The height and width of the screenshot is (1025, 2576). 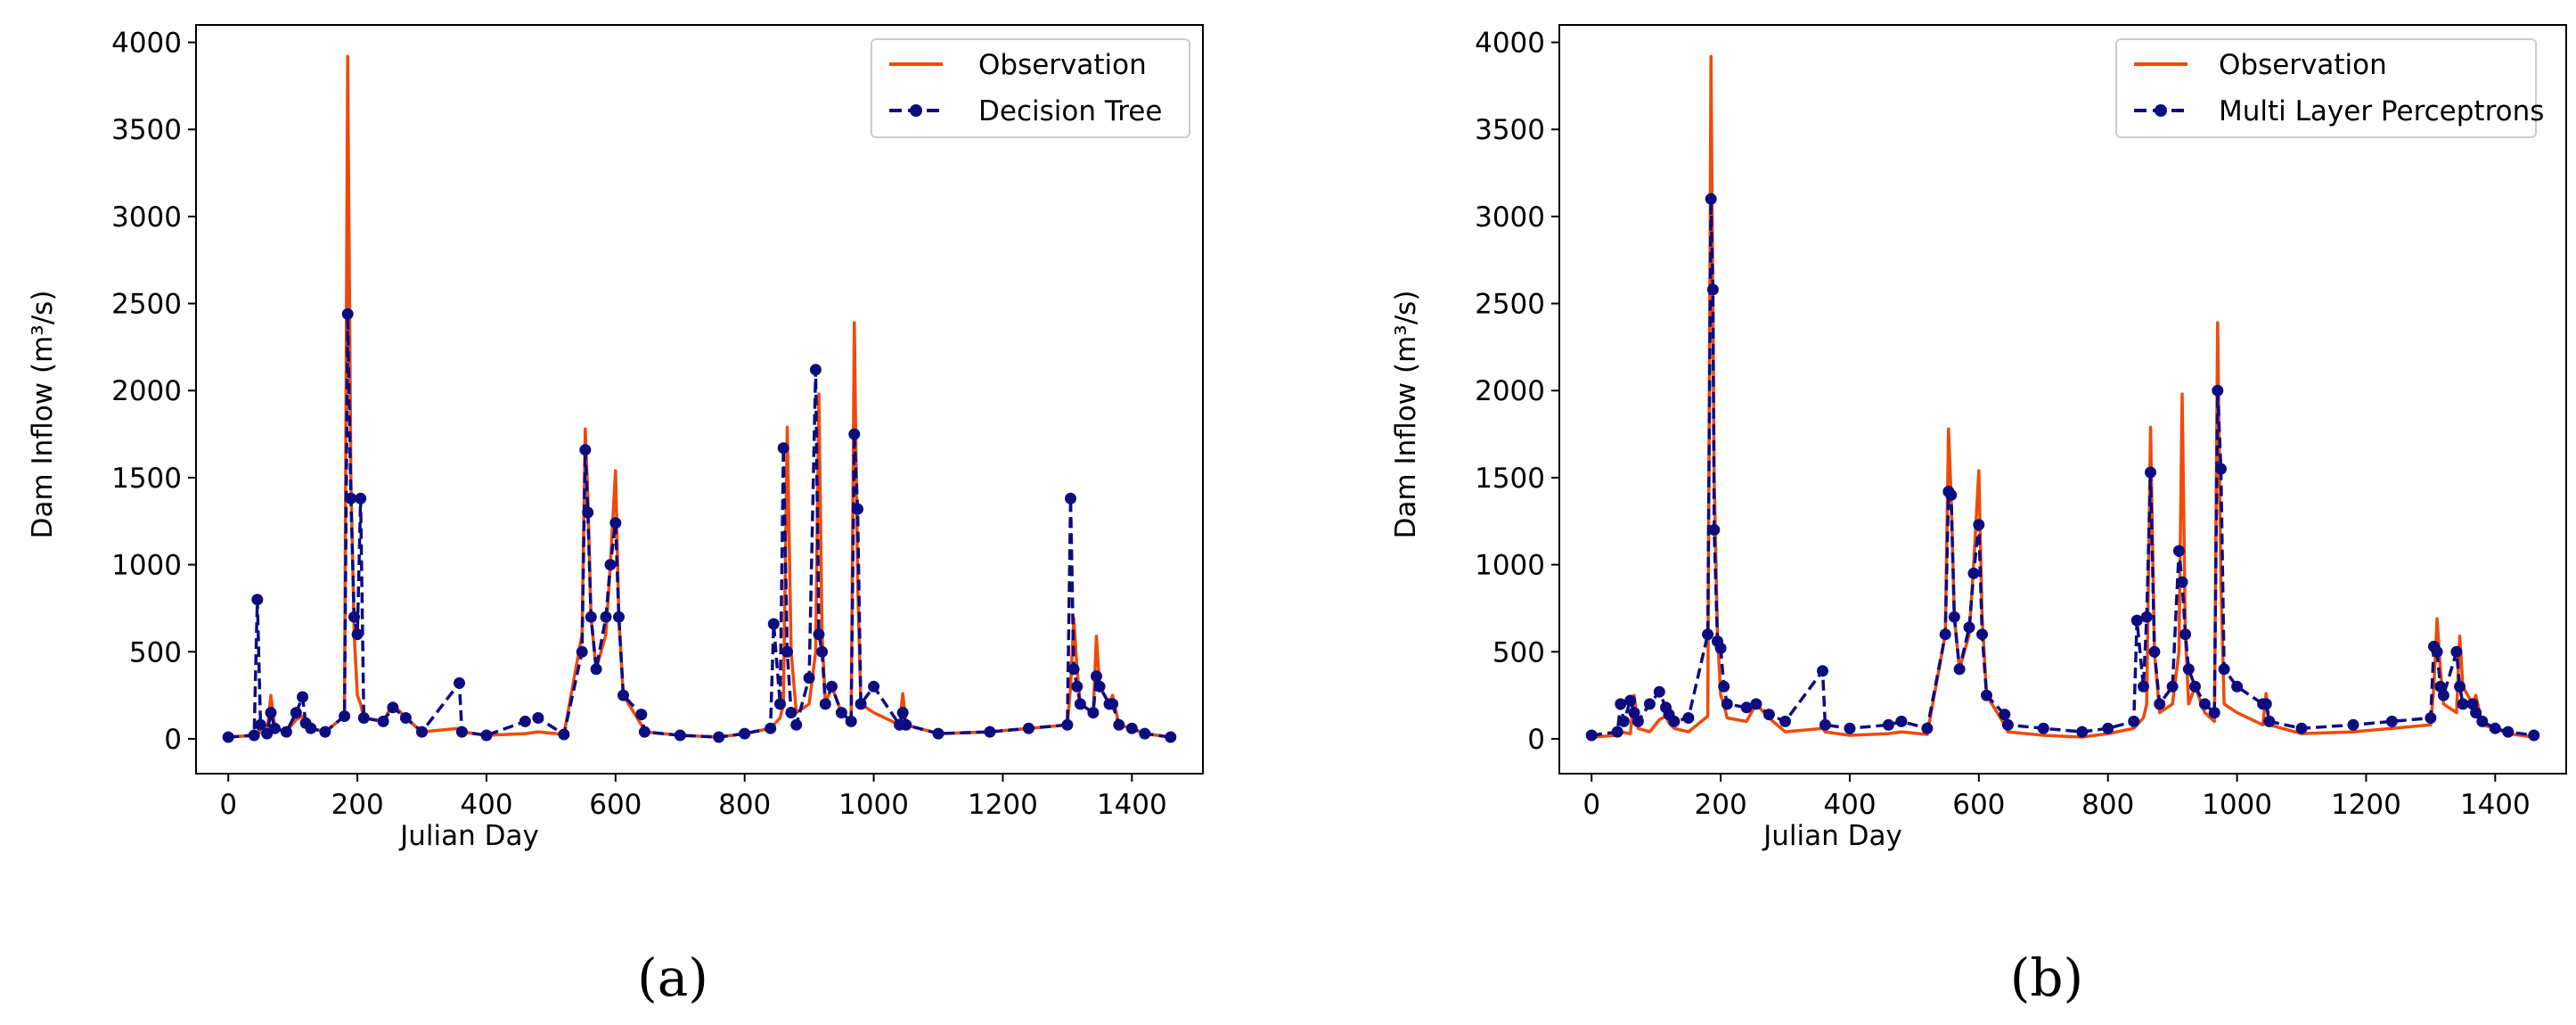 I want to click on x-tick-label: 1400, so click(x=1132, y=805).